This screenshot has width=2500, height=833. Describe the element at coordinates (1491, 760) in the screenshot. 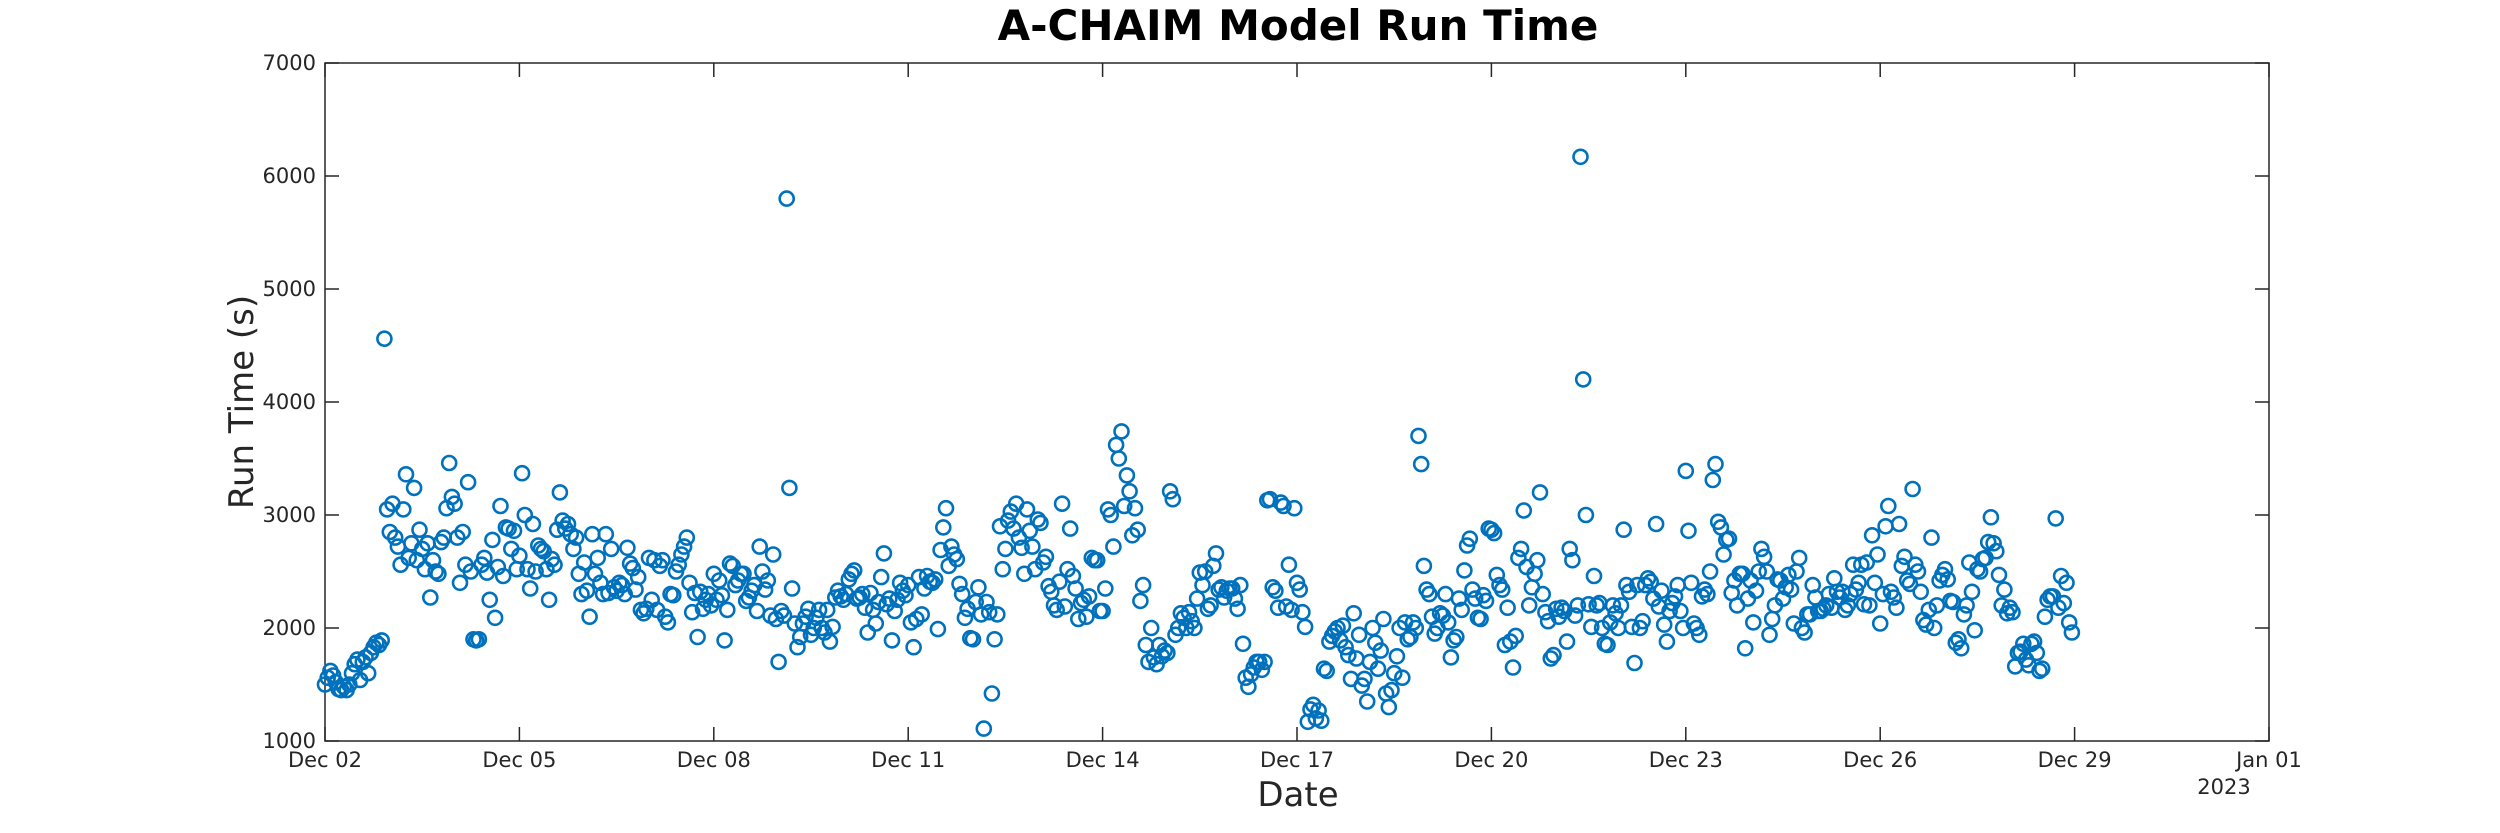

I see `x-tick-label: Dec 20` at that location.